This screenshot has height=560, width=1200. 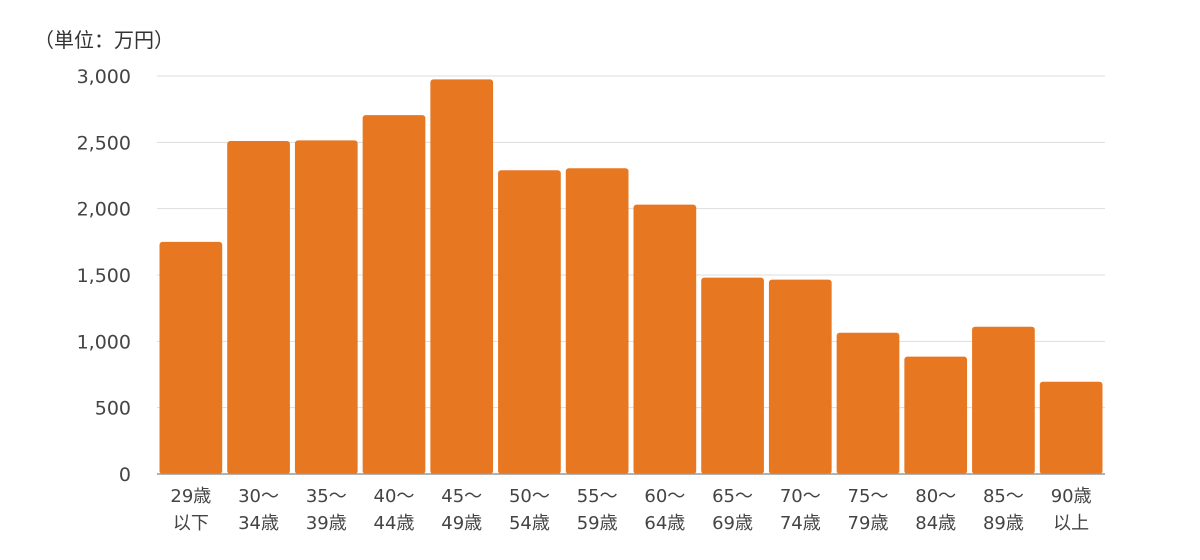 I want to click on x-tick-label: 40～, so click(x=394, y=496).